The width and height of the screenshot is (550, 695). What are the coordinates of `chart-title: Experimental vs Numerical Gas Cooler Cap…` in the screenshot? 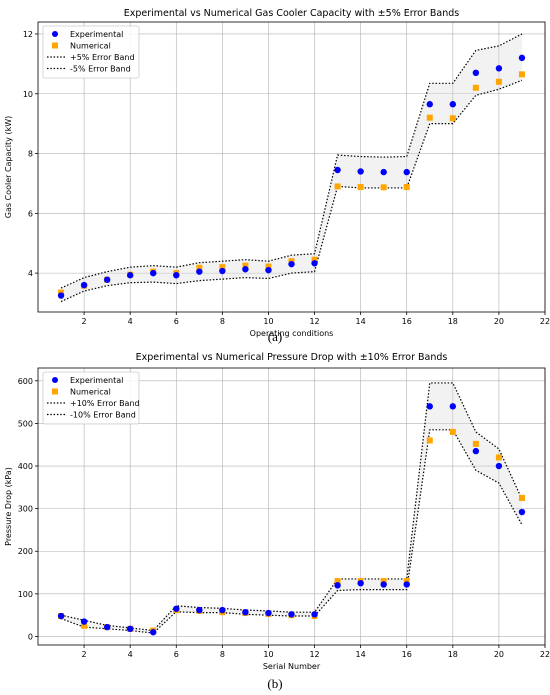 It's located at (292, 13).